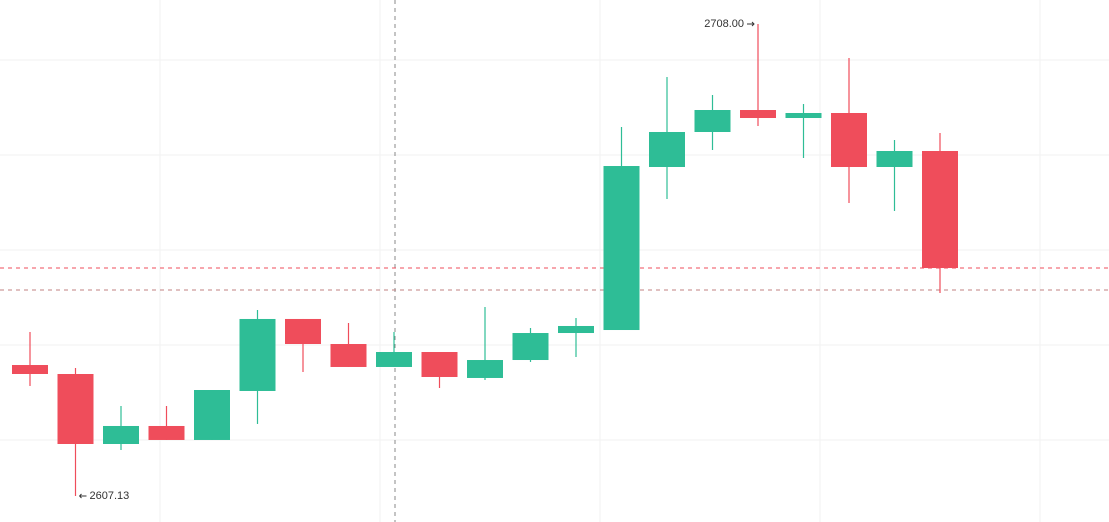 The width and height of the screenshot is (1109, 522). I want to click on min-label: 2607.13, so click(110, 496).